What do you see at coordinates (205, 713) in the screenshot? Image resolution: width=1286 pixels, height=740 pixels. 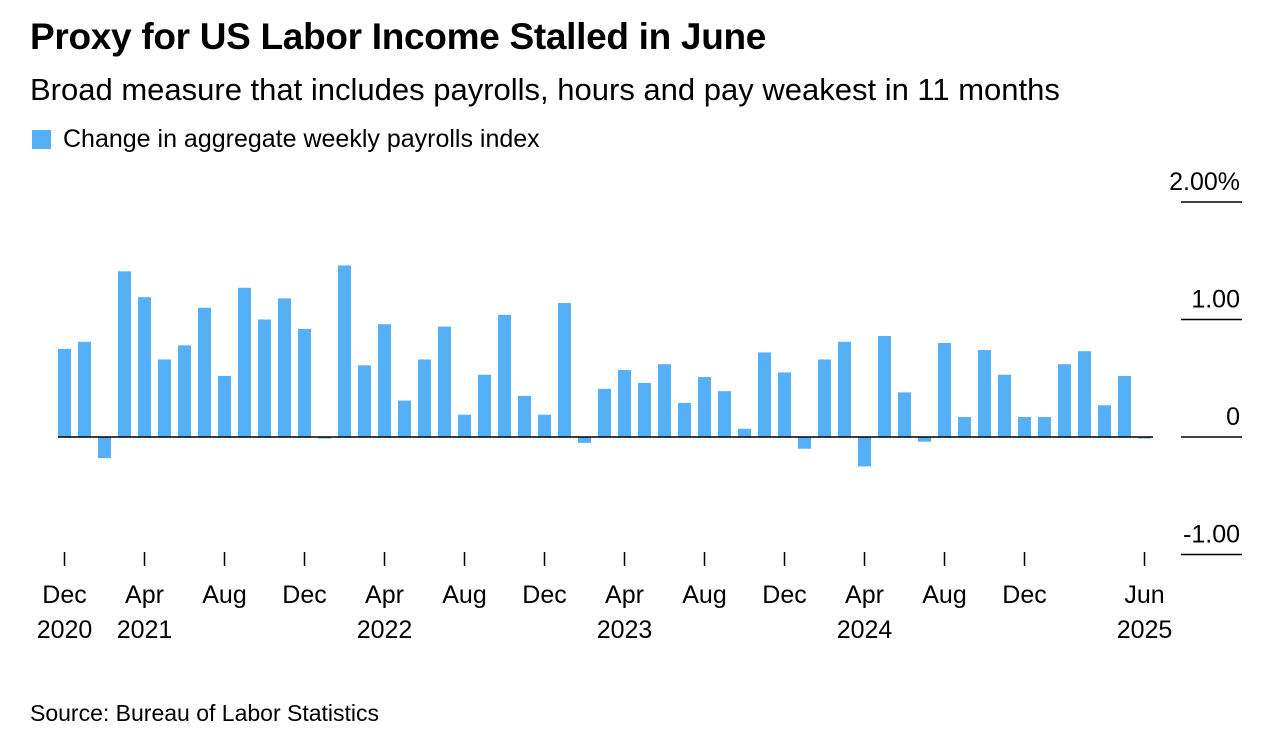 I see `source-note: Source: Bureau of Labor Statistics` at bounding box center [205, 713].